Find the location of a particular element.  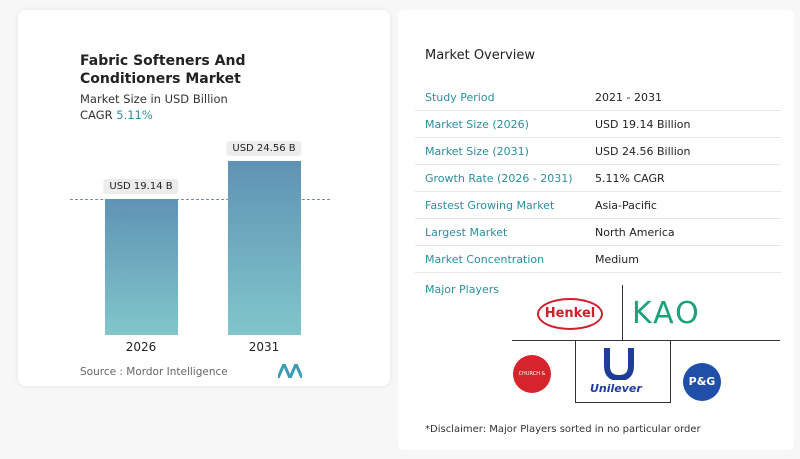

x-tick-label: 2031 is located at coordinates (264, 347).